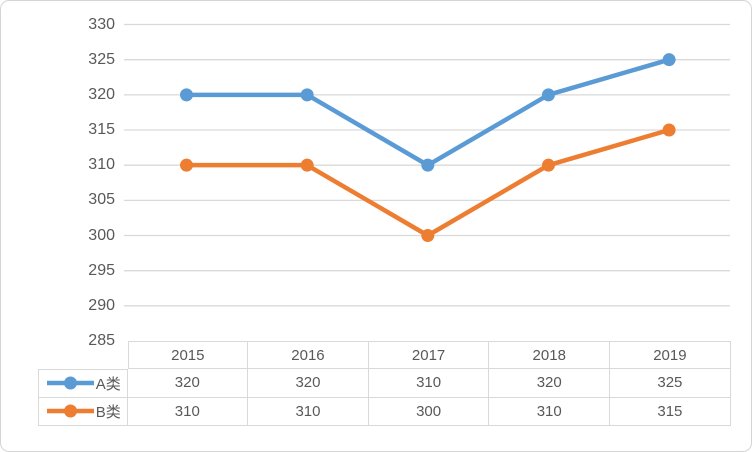  What do you see at coordinates (101, 340) in the screenshot?
I see `y-axis-tick-label: 285` at bounding box center [101, 340].